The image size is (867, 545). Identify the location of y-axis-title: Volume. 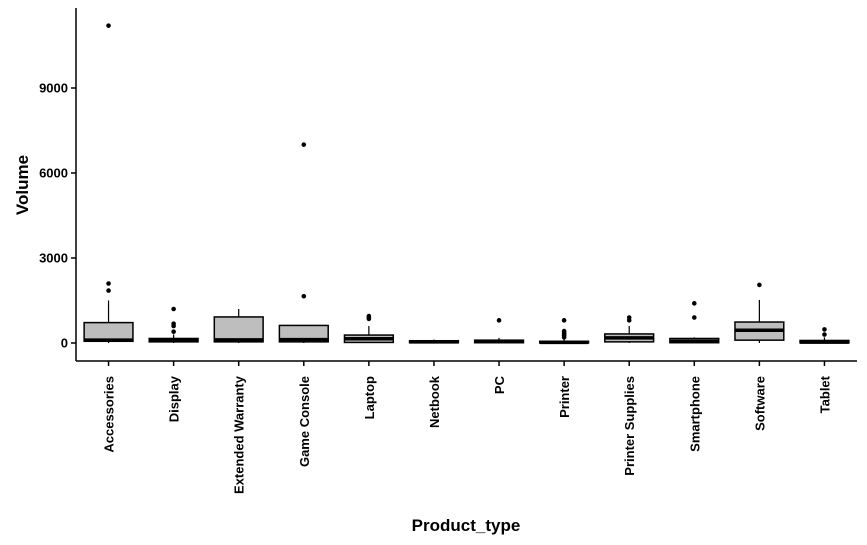
(22, 185).